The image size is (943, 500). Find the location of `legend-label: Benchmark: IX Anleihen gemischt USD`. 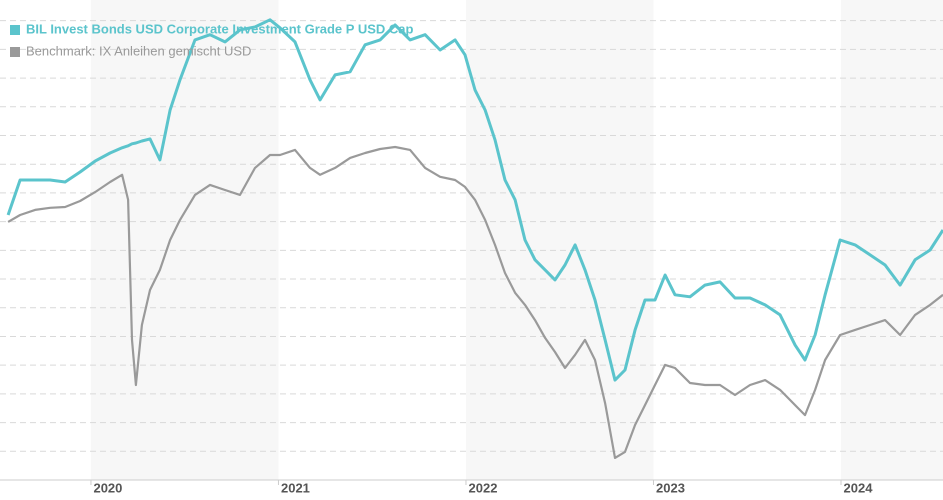

legend-label: Benchmark: IX Anleihen gemischt USD is located at coordinates (138, 50).